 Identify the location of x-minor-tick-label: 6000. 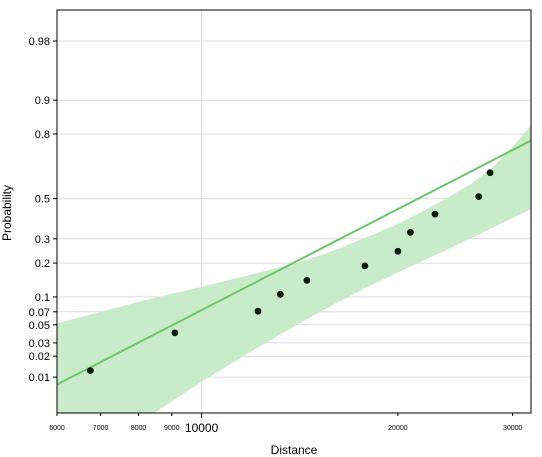
(57, 428).